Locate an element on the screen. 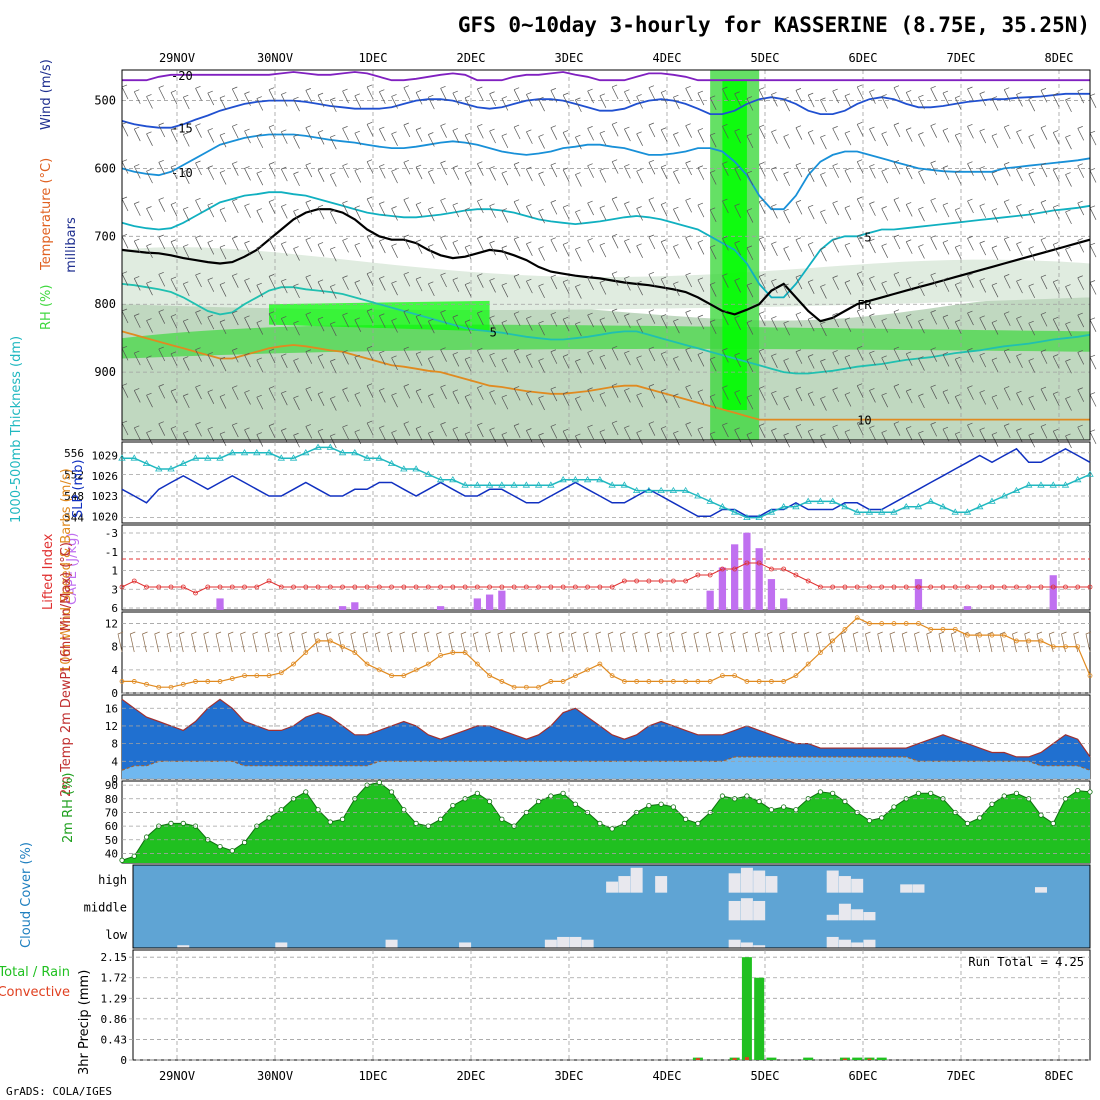 The image size is (1100, 1100). thick-ylabel-group: 1000-500mb Thickness (dm) is located at coordinates (16, 429).